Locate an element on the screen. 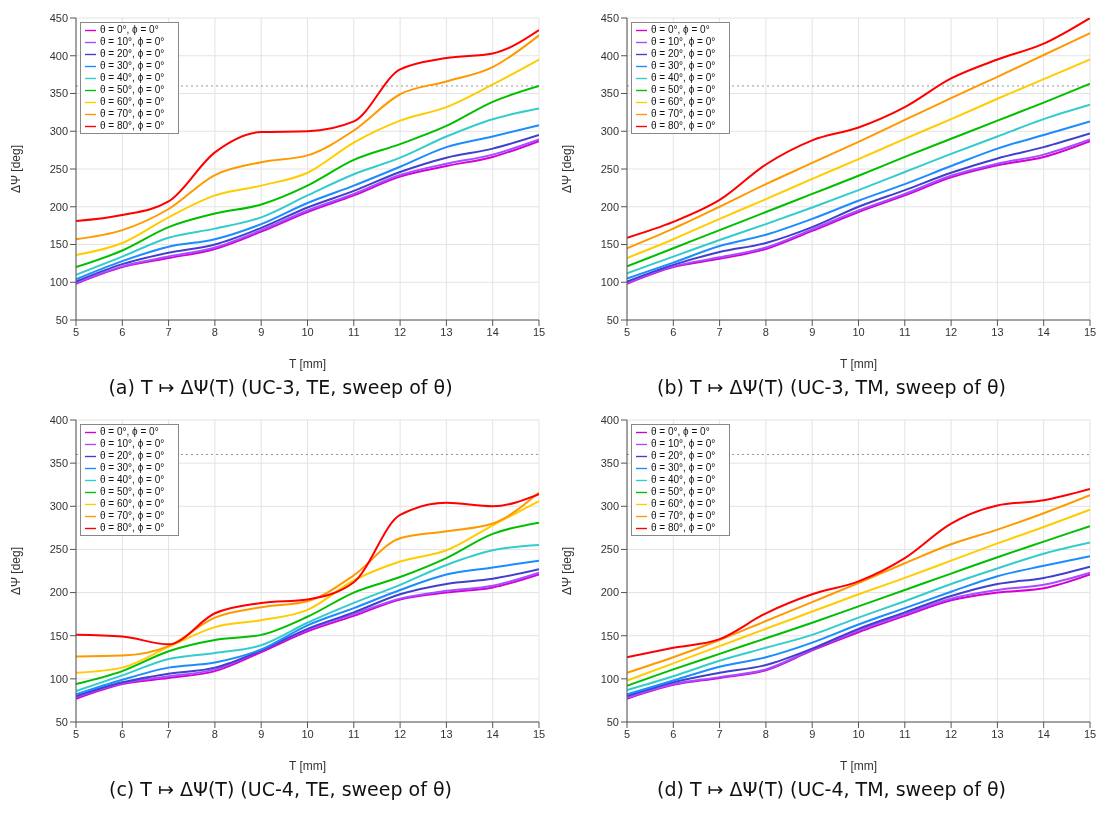 The width and height of the screenshot is (1107, 824). text: (d) T ↦ ΔΨ(T) (UC-4, TM, sweep of θ) is located at coordinates (831, 790).